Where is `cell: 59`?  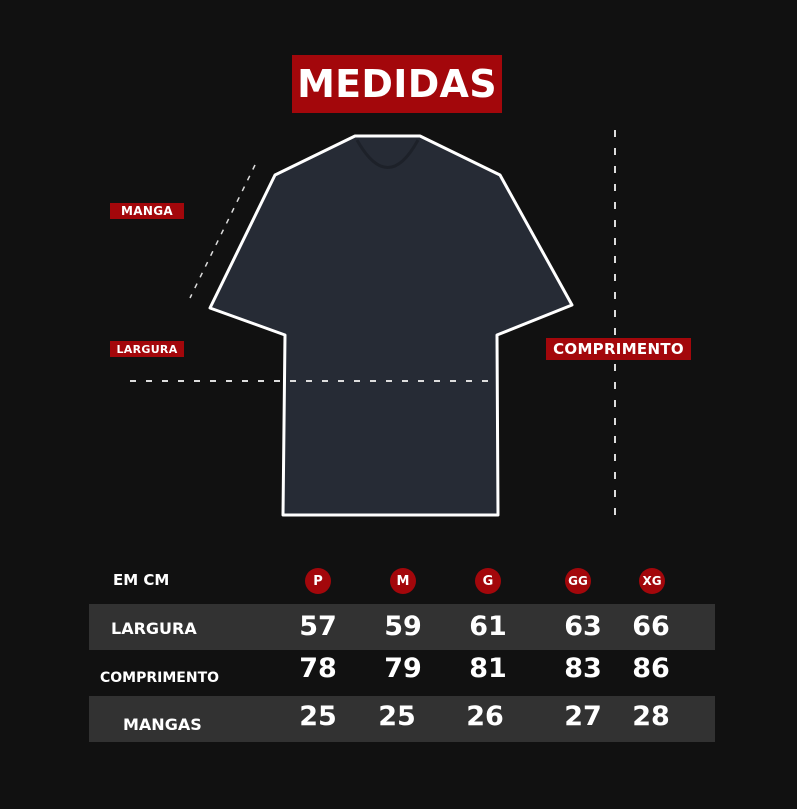
cell: 59 is located at coordinates (403, 626).